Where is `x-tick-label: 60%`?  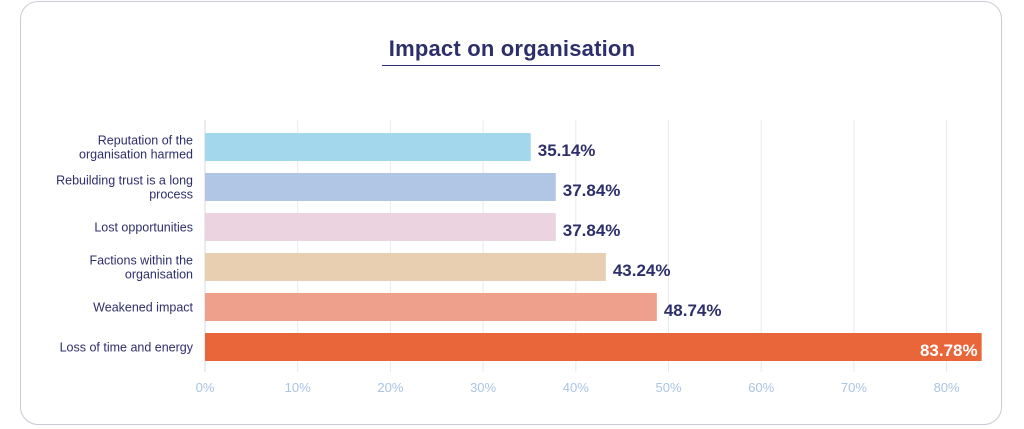 x-tick-label: 60% is located at coordinates (761, 387).